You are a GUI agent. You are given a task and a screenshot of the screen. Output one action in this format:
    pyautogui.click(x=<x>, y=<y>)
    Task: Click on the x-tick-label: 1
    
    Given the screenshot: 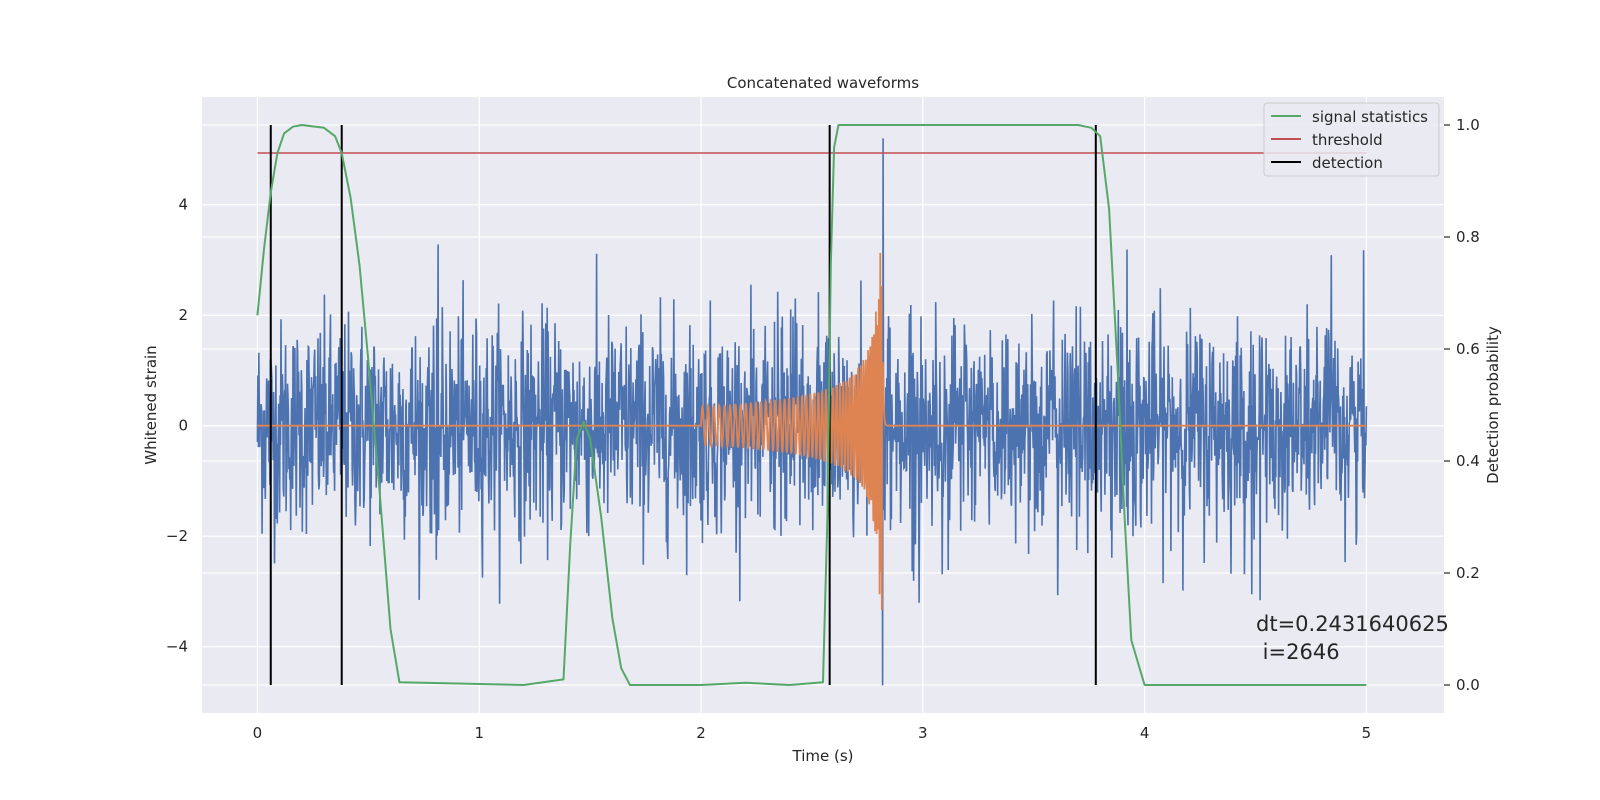 What is the action you would take?
    pyautogui.click(x=479, y=733)
    